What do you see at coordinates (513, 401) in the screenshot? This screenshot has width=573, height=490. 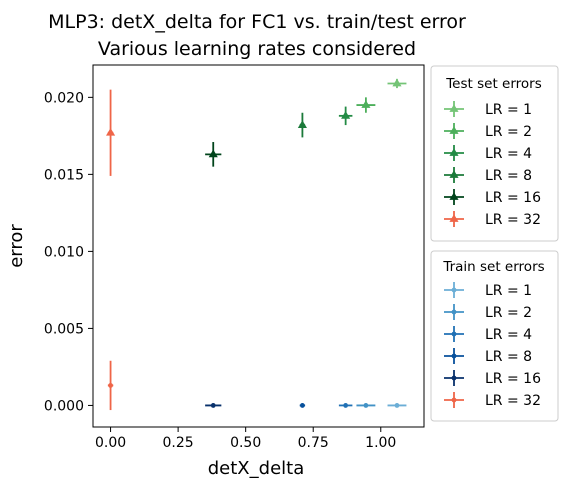 I see `legend-train-label: LR = 32` at bounding box center [513, 401].